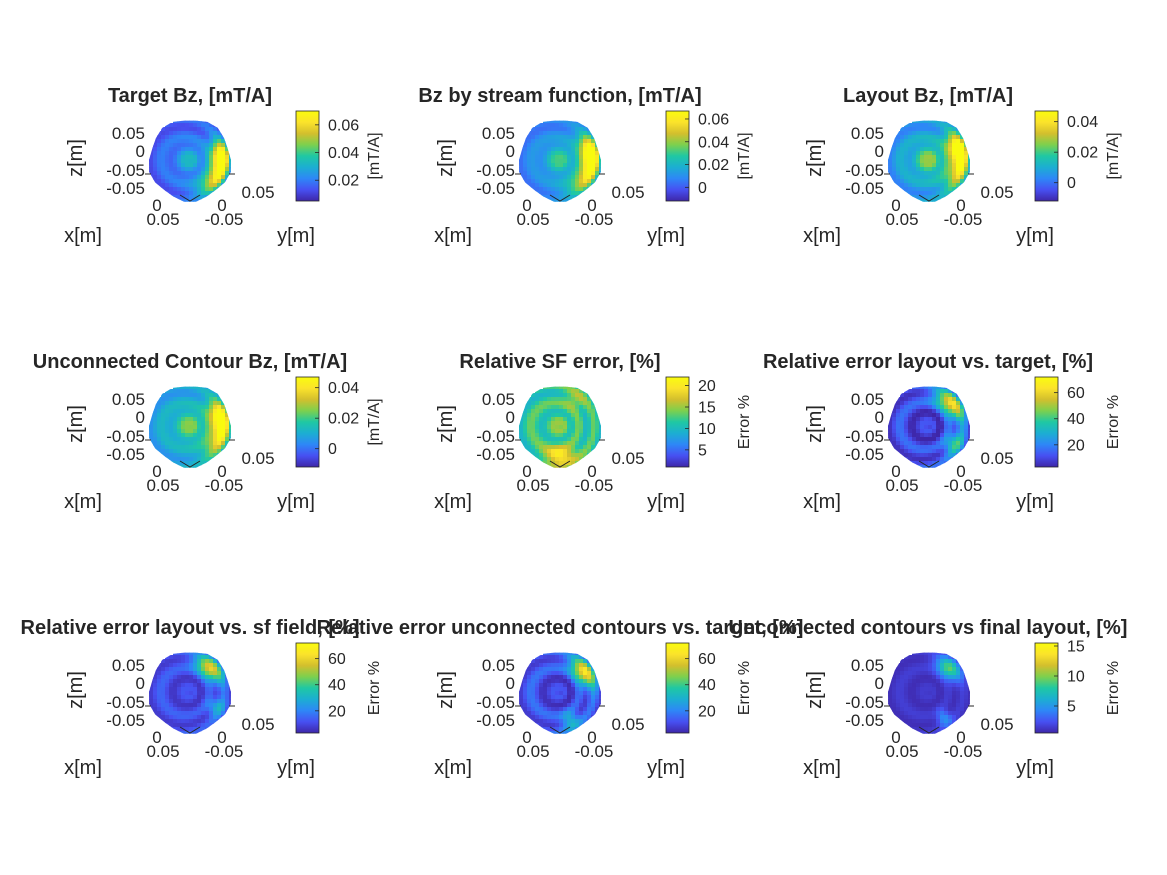 The width and height of the screenshot is (1167, 875). I want to click on subplot-title: Relative SF error, [%], so click(559, 362).